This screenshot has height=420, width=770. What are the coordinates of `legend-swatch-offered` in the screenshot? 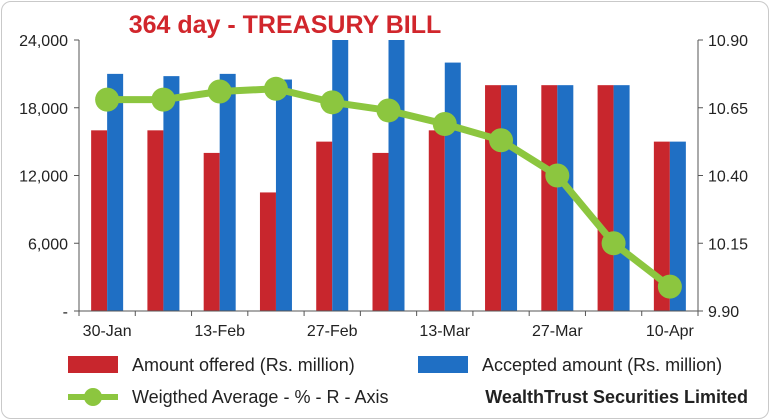 It's located at (93, 364).